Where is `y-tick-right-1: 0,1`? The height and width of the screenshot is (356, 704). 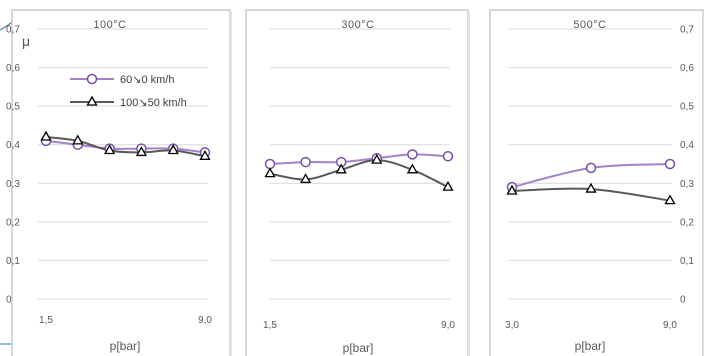
y-tick-right-1: 0,1 is located at coordinates (687, 261).